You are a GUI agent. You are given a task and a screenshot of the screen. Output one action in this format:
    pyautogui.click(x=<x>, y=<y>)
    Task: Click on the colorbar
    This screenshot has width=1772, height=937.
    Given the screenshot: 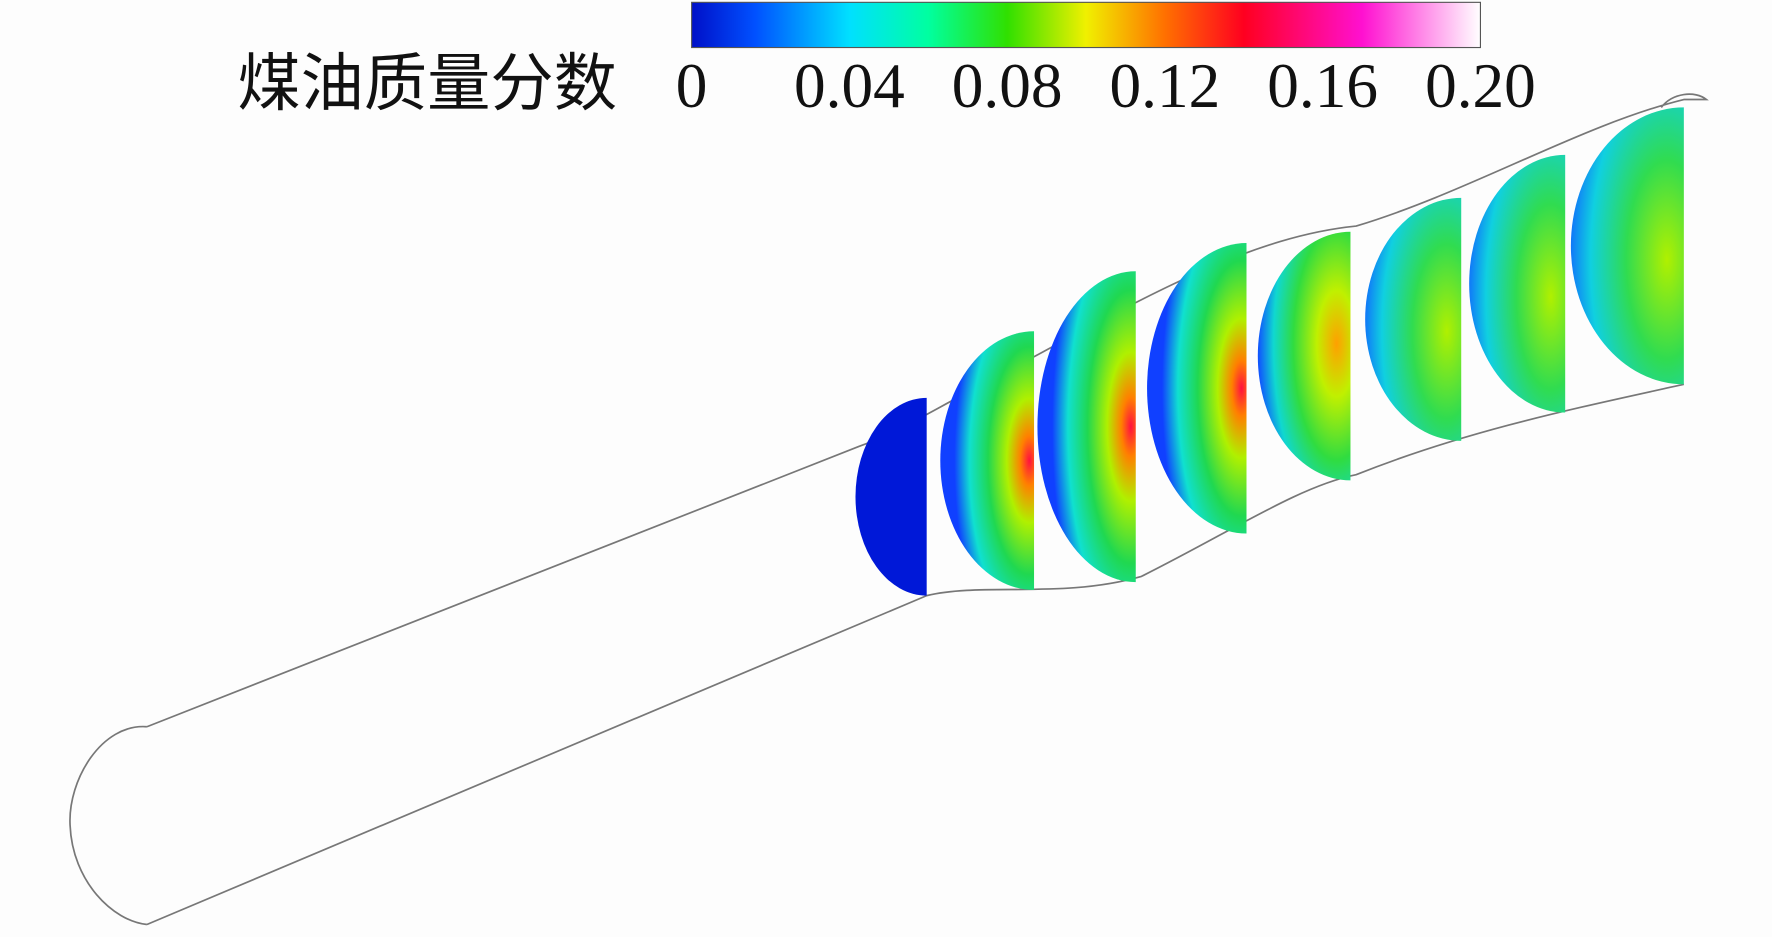 What is the action you would take?
    pyautogui.click(x=1086, y=25)
    